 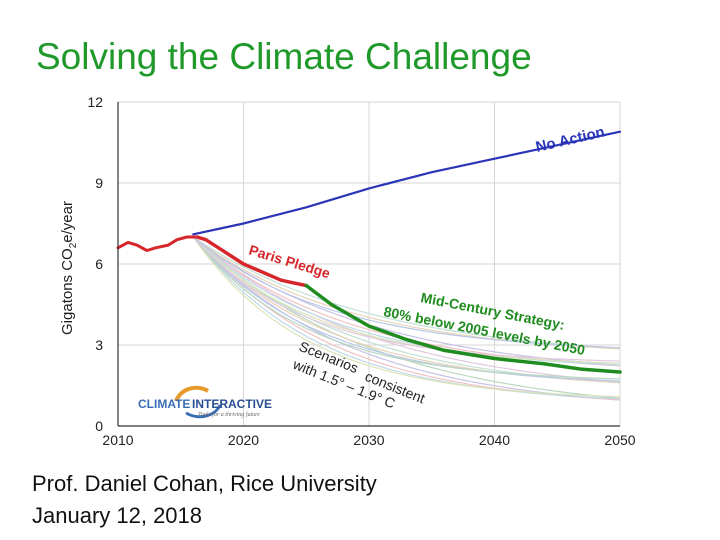 I want to click on y-tick-label-0: 0, so click(x=99, y=426).